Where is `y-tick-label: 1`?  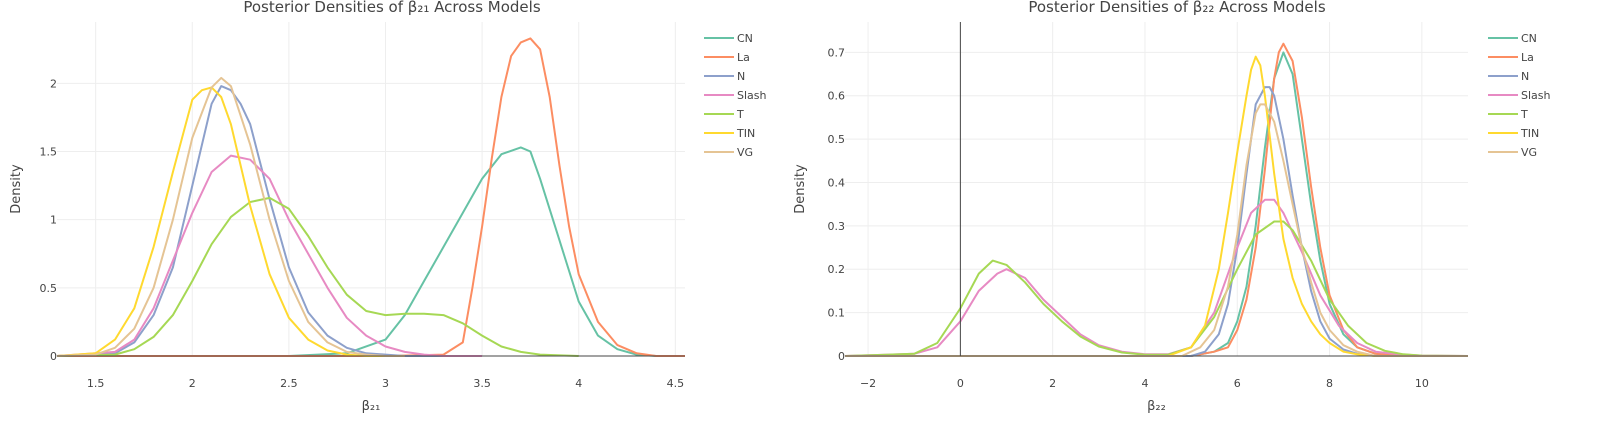 y-tick-label: 1 is located at coordinates (53, 220).